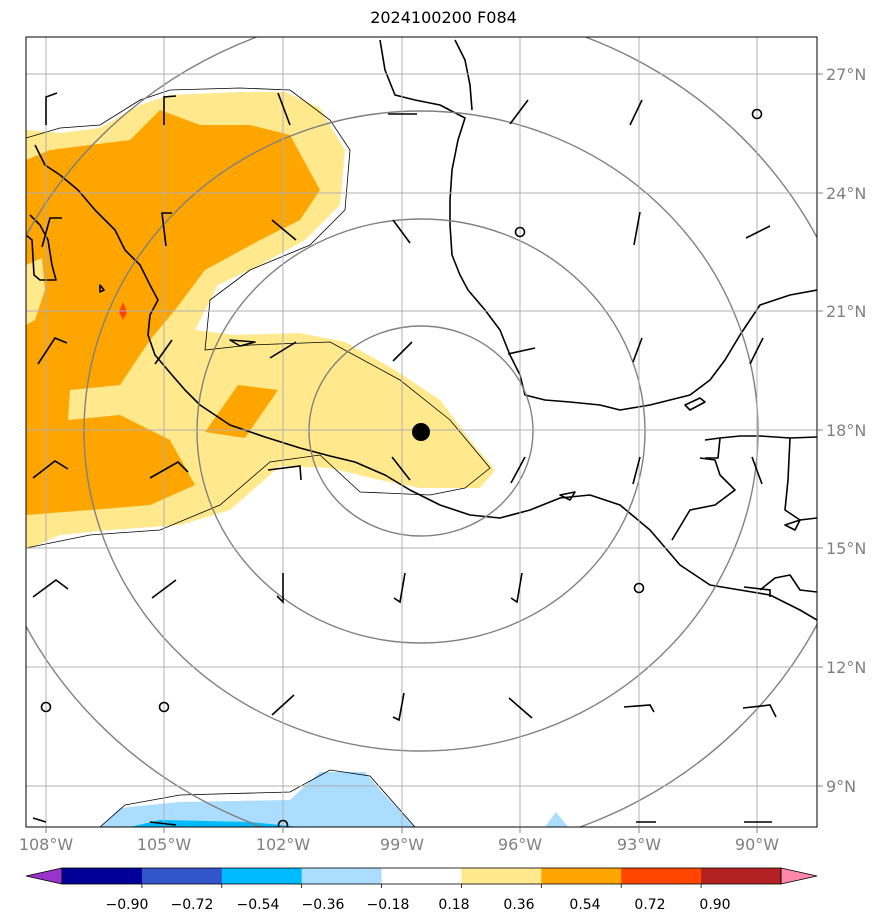 The width and height of the screenshot is (887, 924). I want to click on storm-center-marker, so click(421, 432).